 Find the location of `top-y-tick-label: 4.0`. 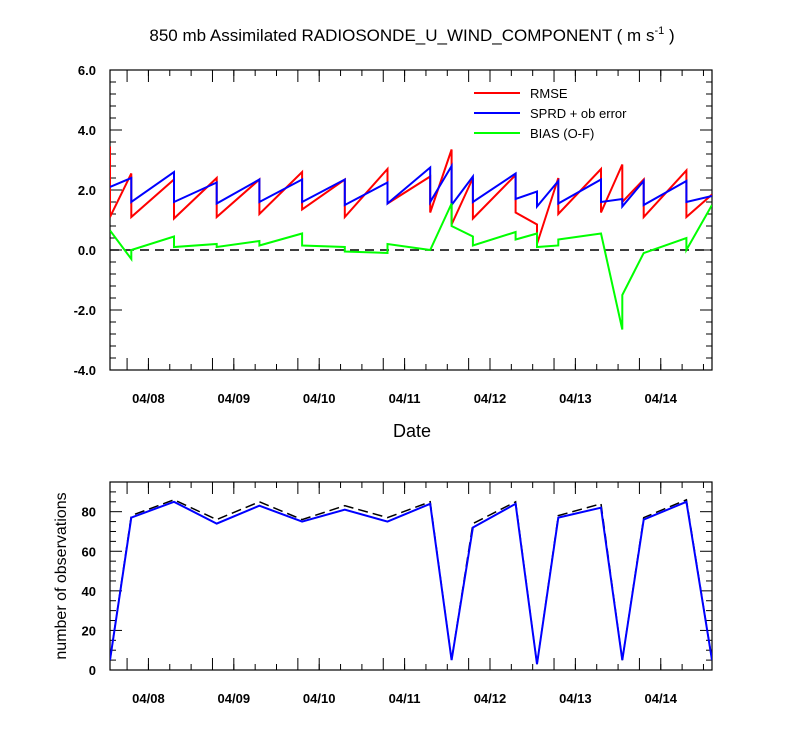

top-y-tick-label: 4.0 is located at coordinates (87, 130).